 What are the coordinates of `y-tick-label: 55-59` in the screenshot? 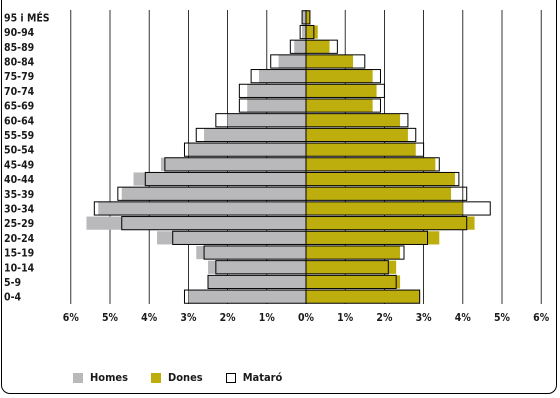 It's located at (19, 136).